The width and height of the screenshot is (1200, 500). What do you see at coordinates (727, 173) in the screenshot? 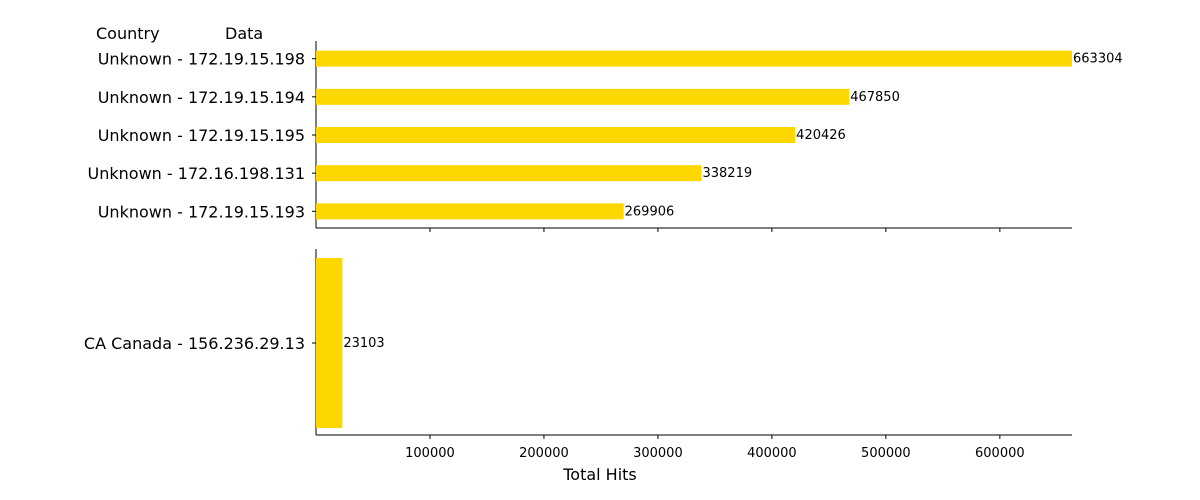
I see `value-label: 338219` at bounding box center [727, 173].